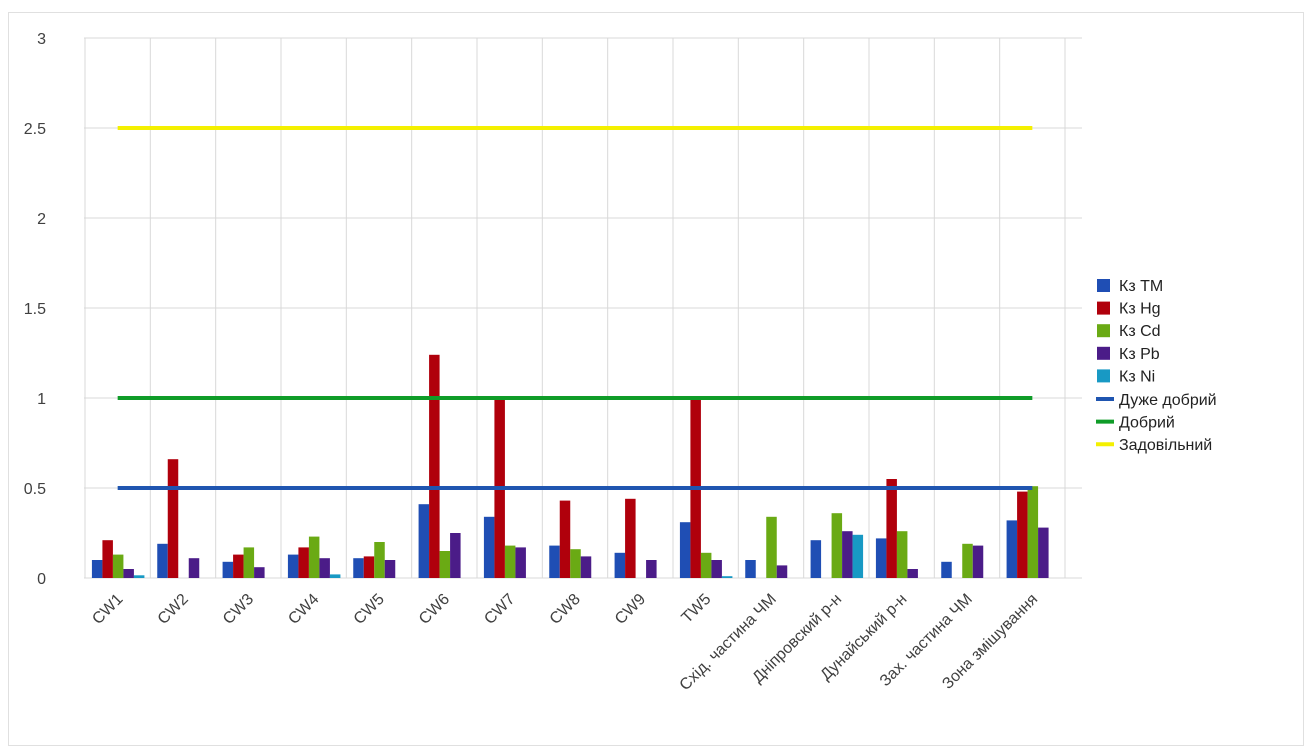 This screenshot has width=1312, height=752. I want to click on legend-label: Кз Cd, so click(1140, 331).